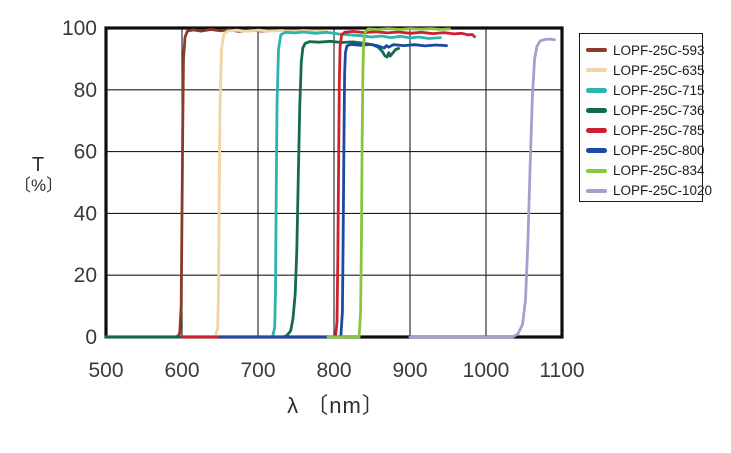 This screenshot has width=731, height=453. I want to click on legend-item: LOPF-25C-785, so click(645, 130).